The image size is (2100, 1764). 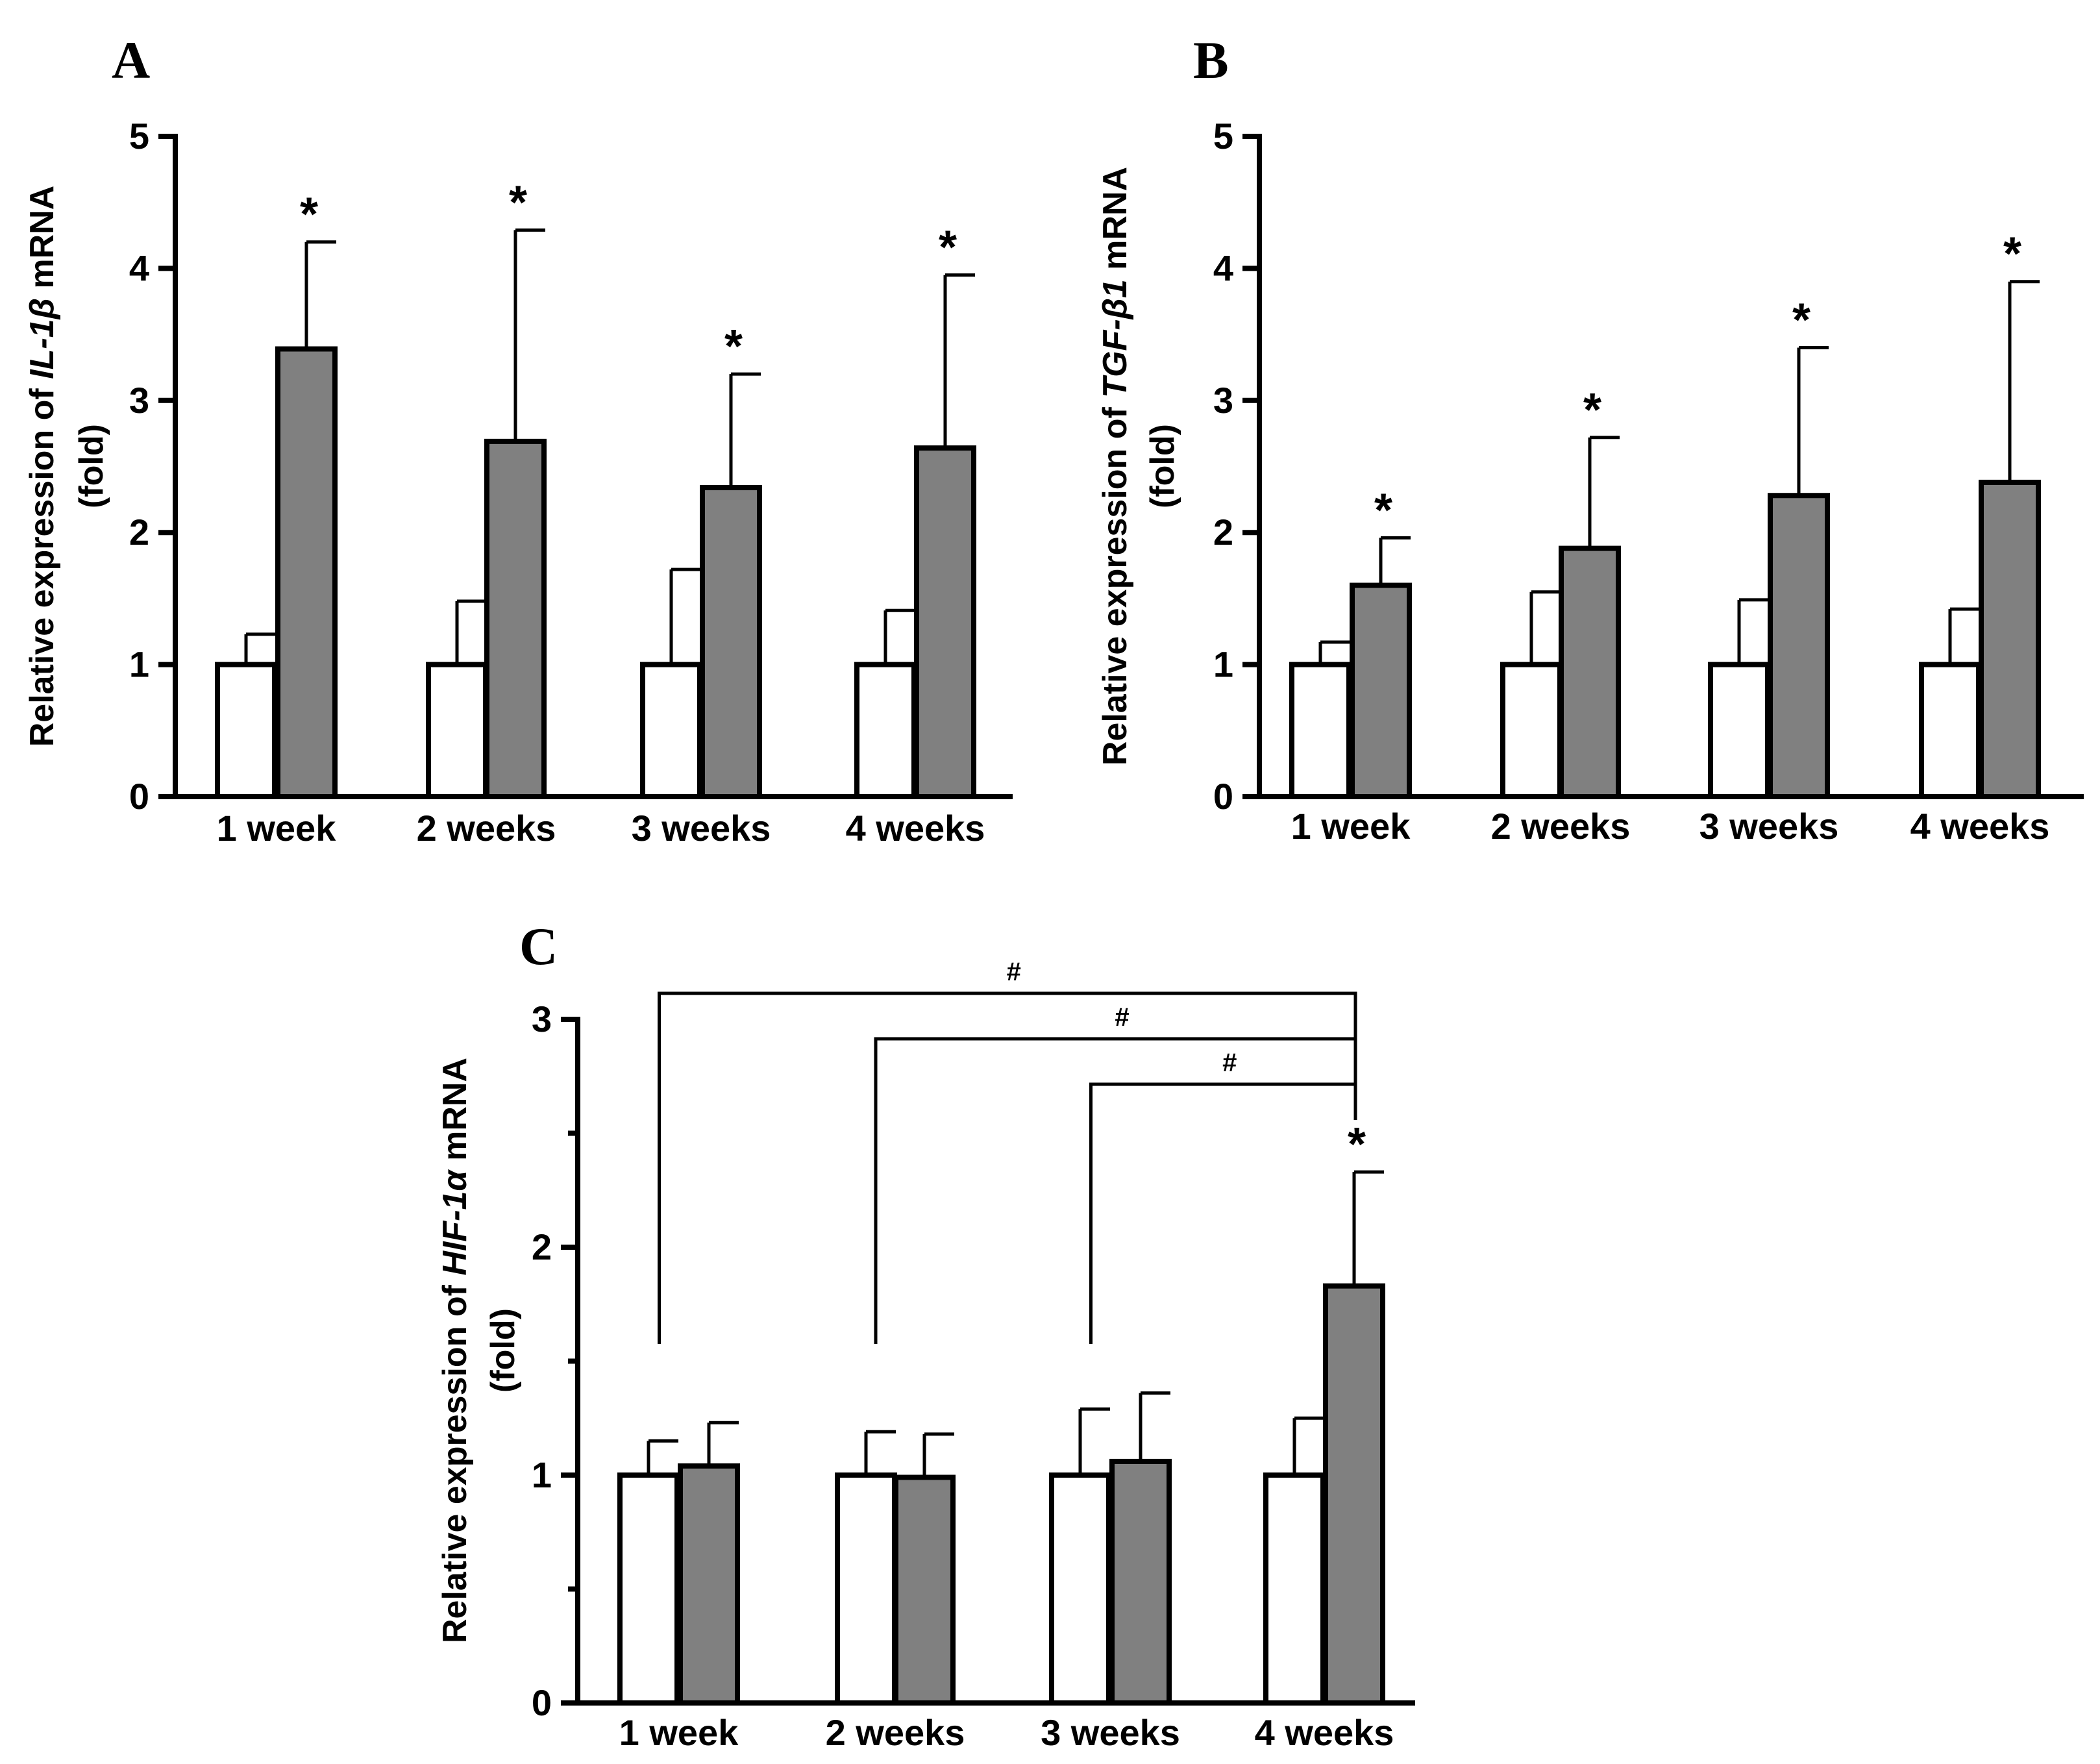 I want to click on panel-letter: B, so click(x=1211, y=60).